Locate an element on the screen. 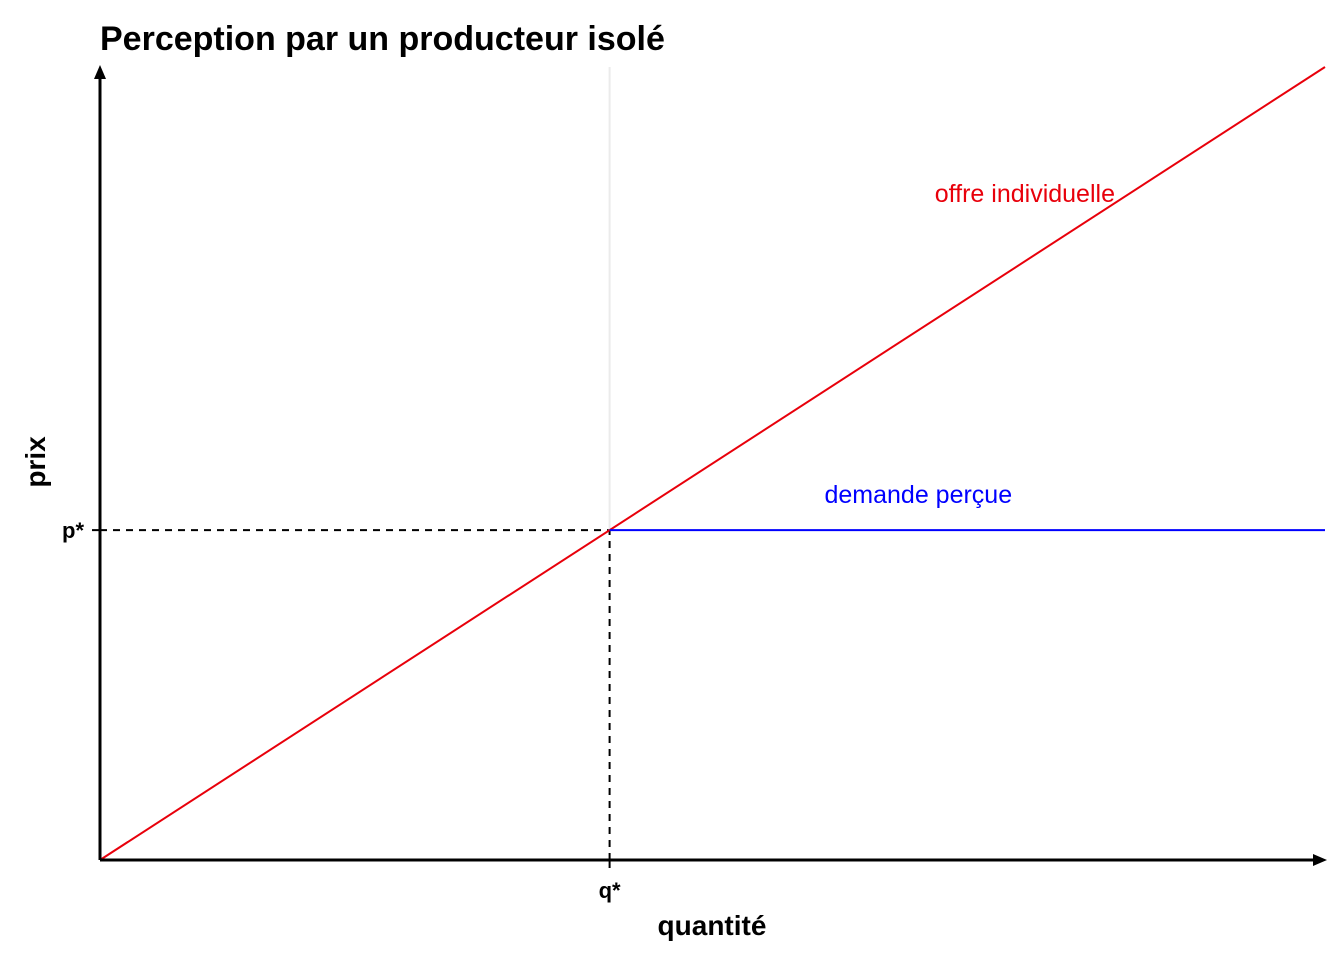 Image resolution: width=1344 pixels, height=960 pixels. x-axis-label: quantité is located at coordinates (712, 925).